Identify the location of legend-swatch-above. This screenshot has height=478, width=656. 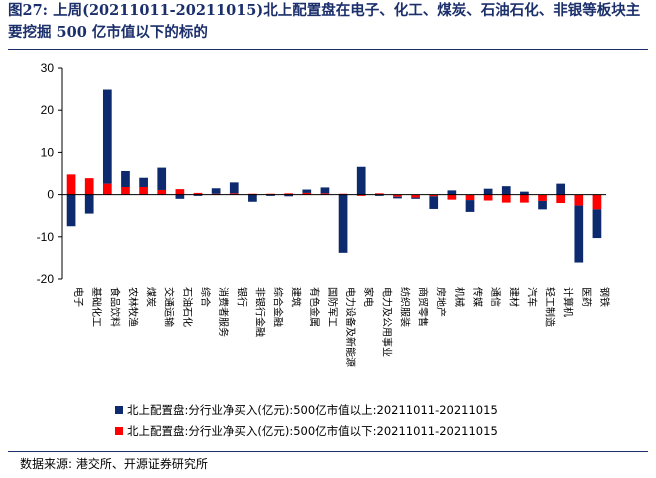
(119, 410).